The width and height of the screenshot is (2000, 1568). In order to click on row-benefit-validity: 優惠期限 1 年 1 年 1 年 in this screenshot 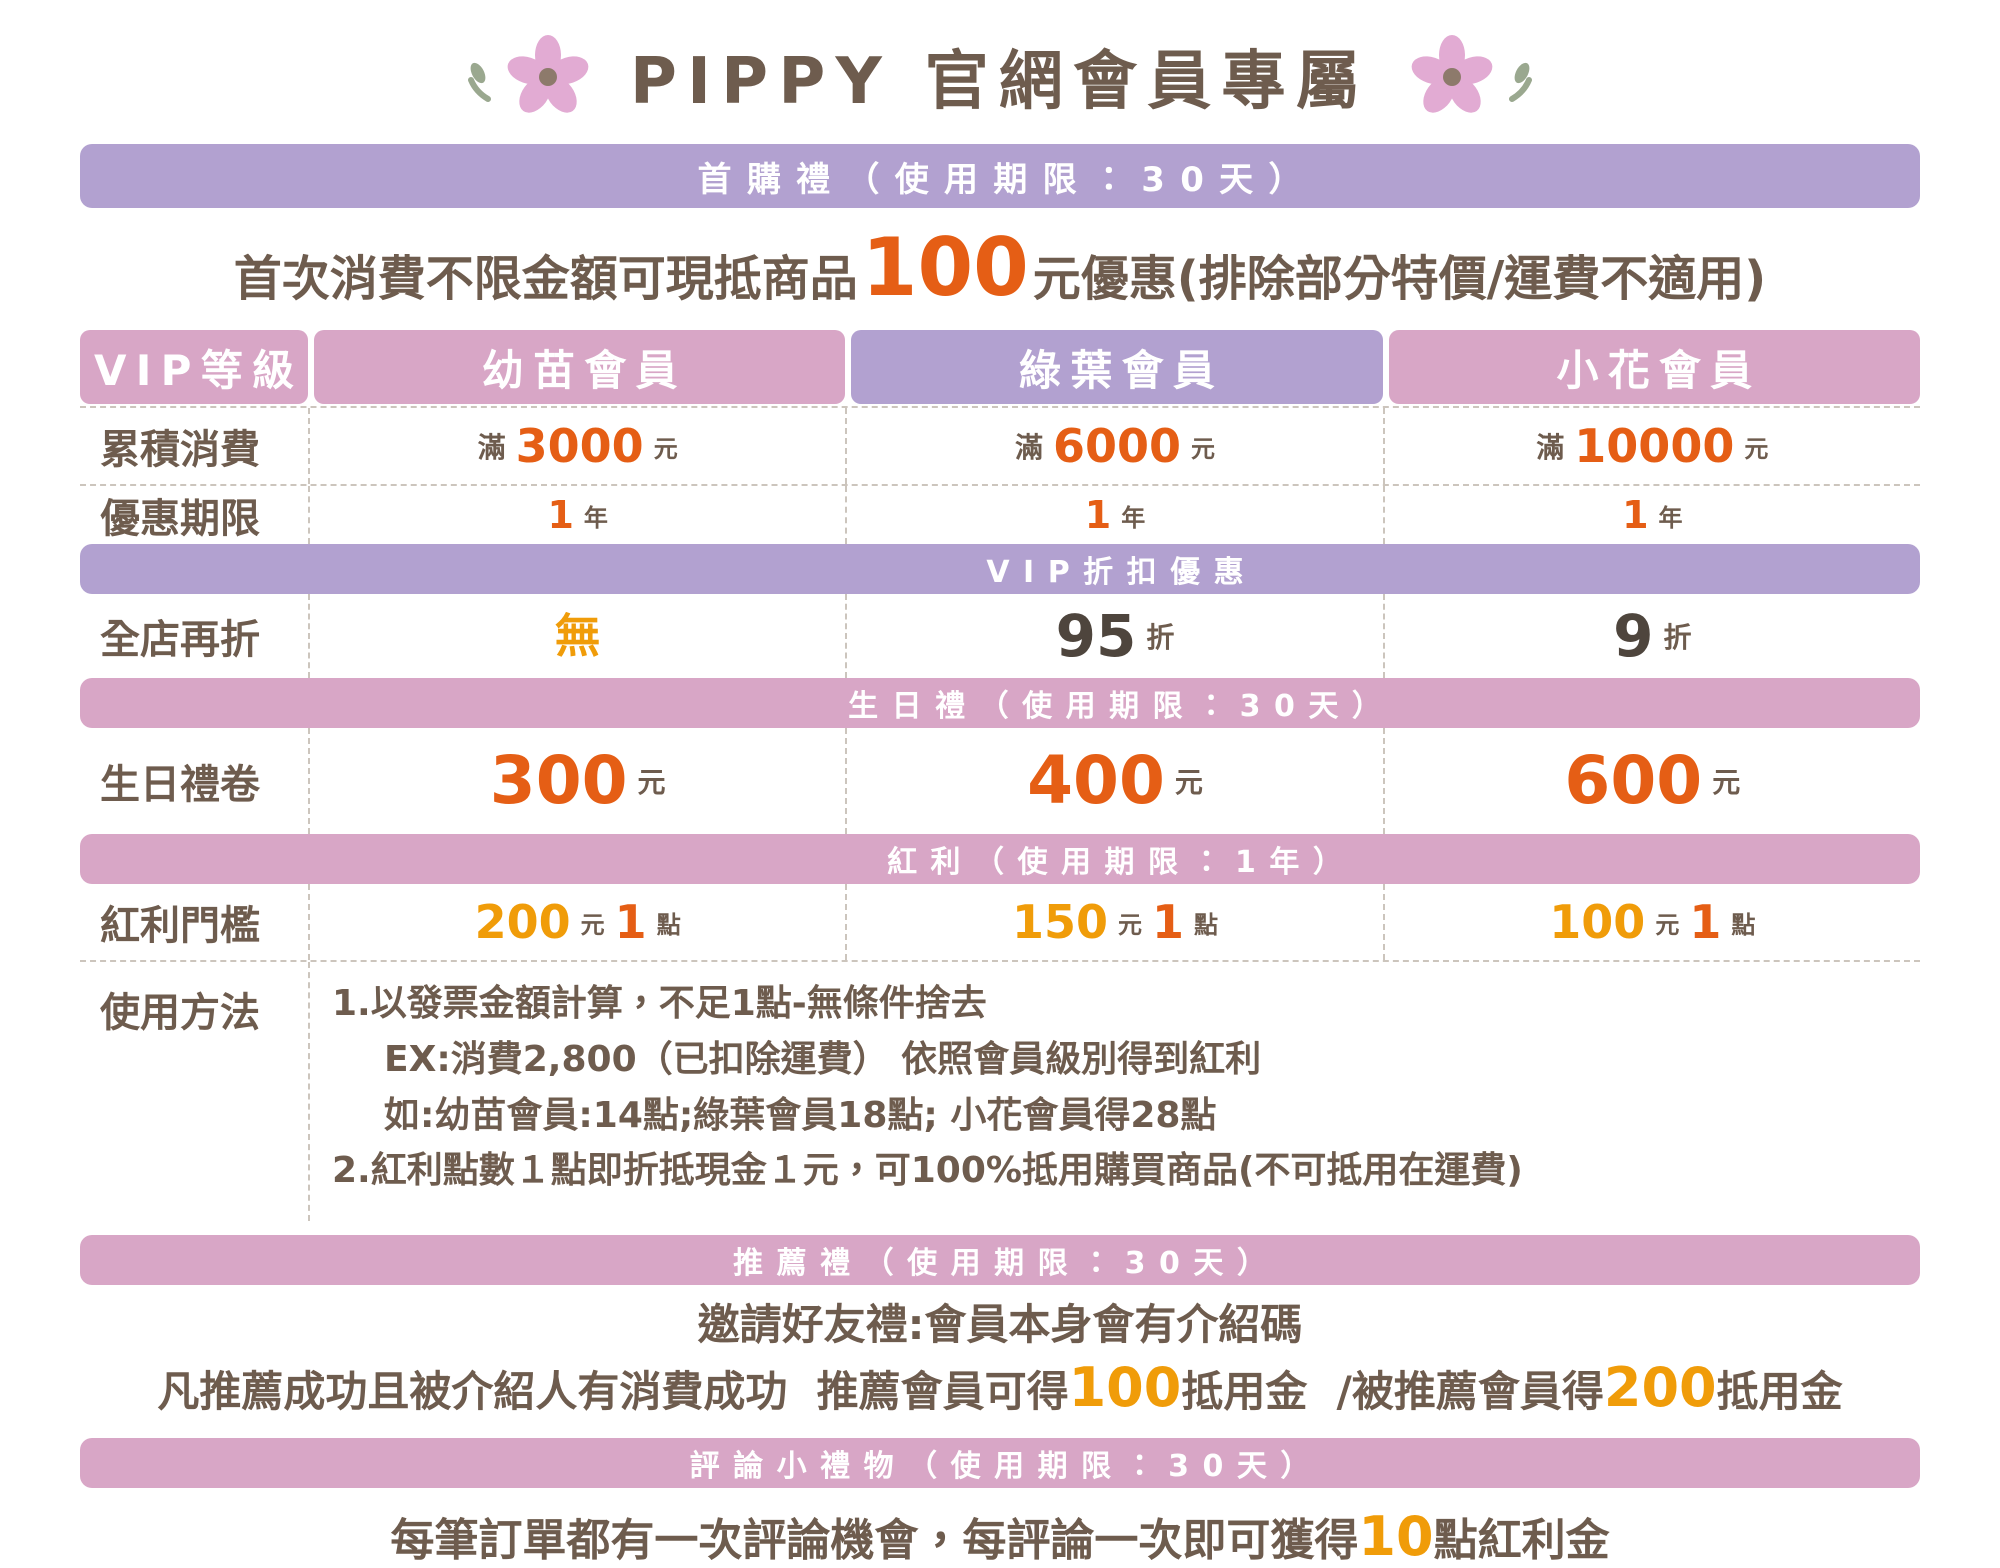, I will do `click(1000, 514)`.